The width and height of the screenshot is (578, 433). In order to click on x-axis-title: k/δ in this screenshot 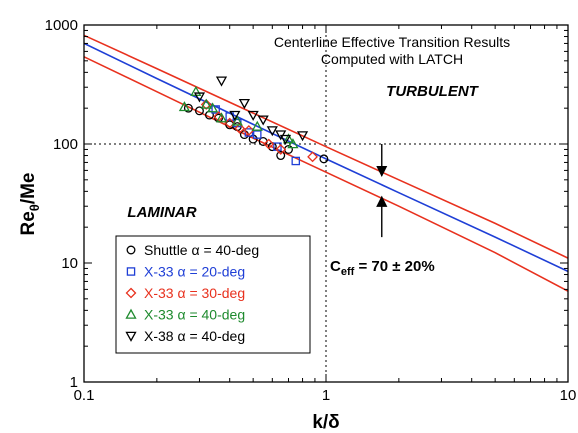, I will do `click(325, 422)`.